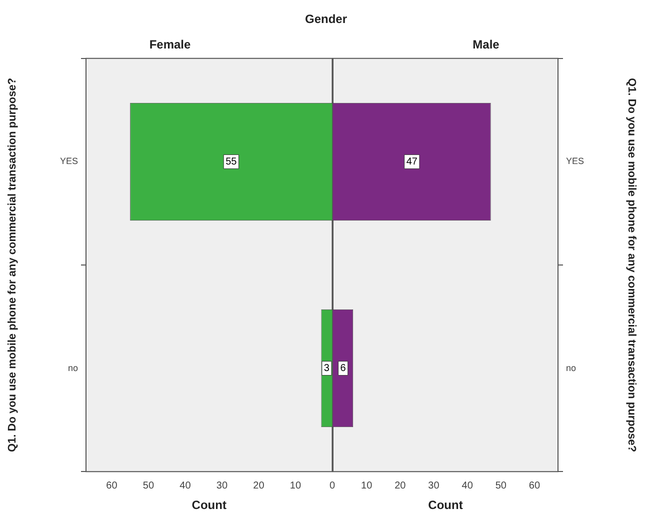 Image resolution: width=652 pixels, height=519 pixels. Describe the element at coordinates (170, 45) in the screenshot. I see `chart-title: Female` at that location.